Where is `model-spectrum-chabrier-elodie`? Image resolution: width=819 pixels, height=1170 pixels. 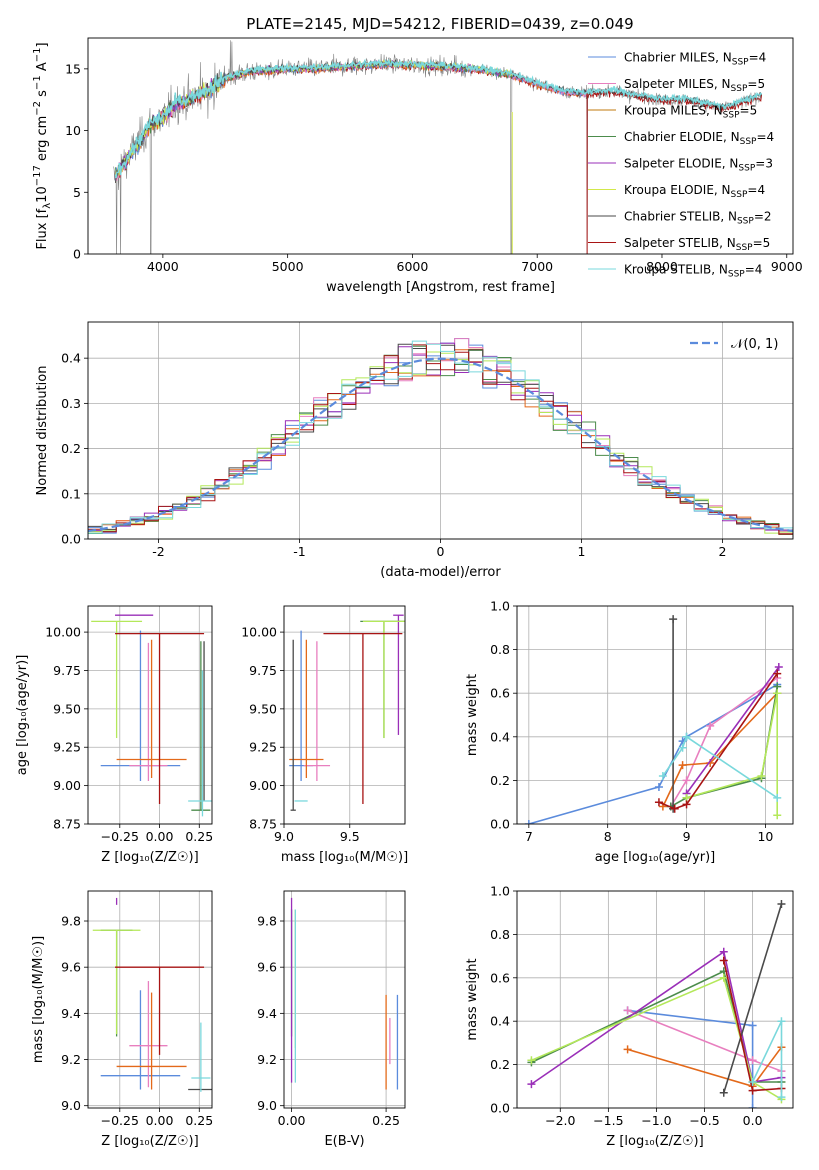
model-spectrum-chabrier-elodie is located at coordinates (314, 119).